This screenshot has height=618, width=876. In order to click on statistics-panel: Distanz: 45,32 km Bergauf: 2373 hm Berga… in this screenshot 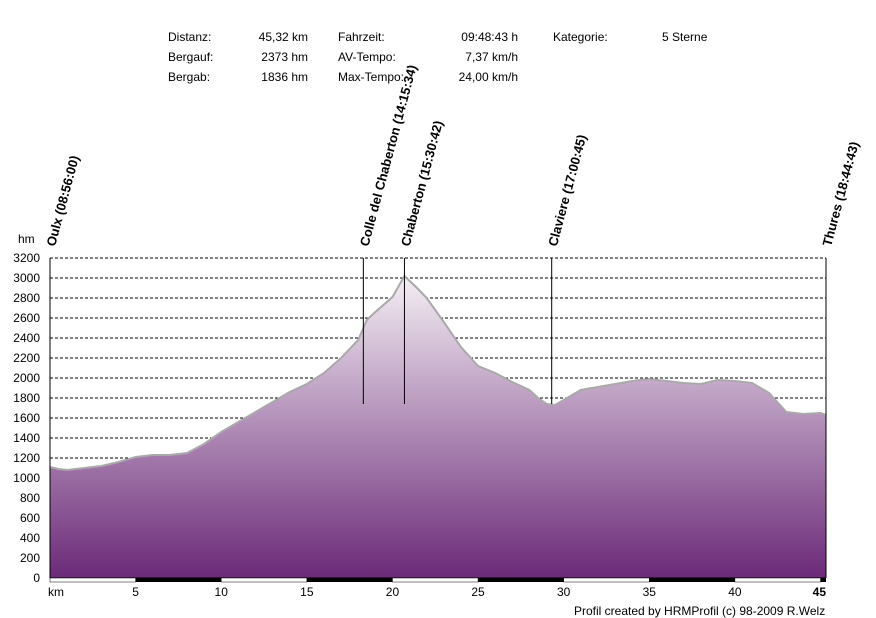, I will do `click(438, 60)`.